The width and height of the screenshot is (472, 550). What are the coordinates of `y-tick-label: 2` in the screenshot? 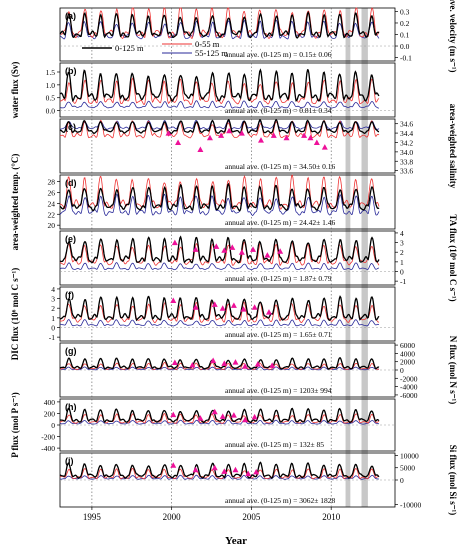 It's located at (53, 308).